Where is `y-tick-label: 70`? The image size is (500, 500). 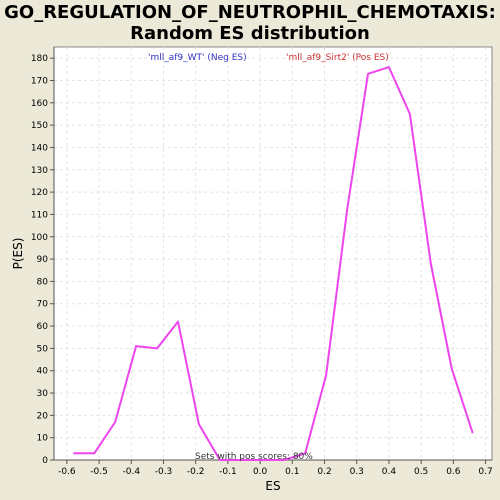
y-tick-label: 70 is located at coordinates (43, 305).